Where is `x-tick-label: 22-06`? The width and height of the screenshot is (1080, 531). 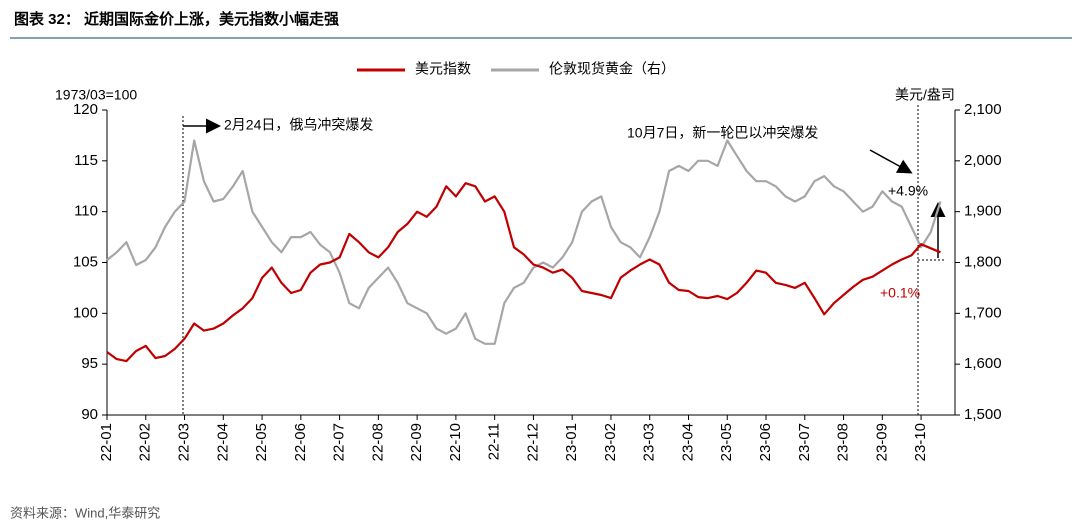
x-tick-label: 22-06 is located at coordinates (300, 442).